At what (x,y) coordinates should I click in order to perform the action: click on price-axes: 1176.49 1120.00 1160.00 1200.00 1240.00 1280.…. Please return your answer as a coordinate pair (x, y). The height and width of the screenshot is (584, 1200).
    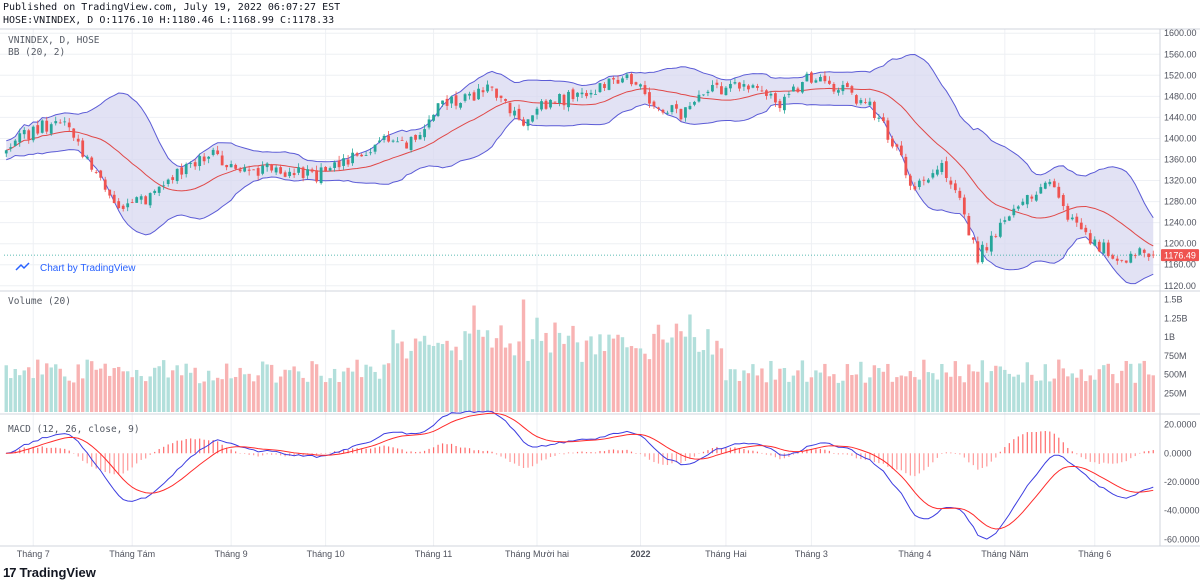
    Looking at the image, I should click on (1180, 286).